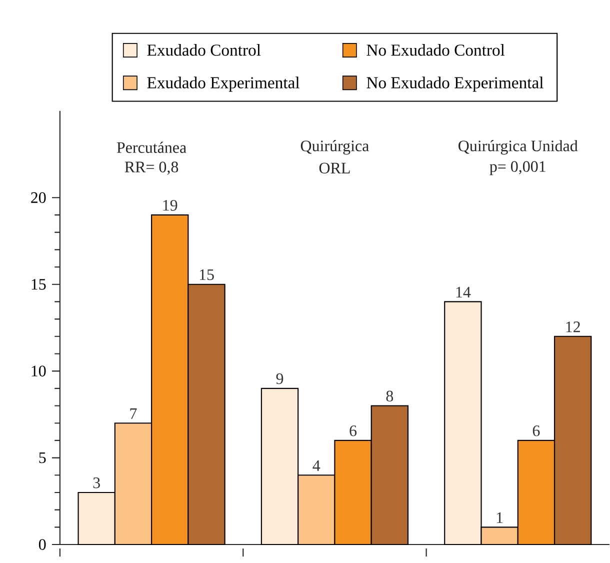  Describe the element at coordinates (499, 517) in the screenshot. I see `data-label: 1` at that location.